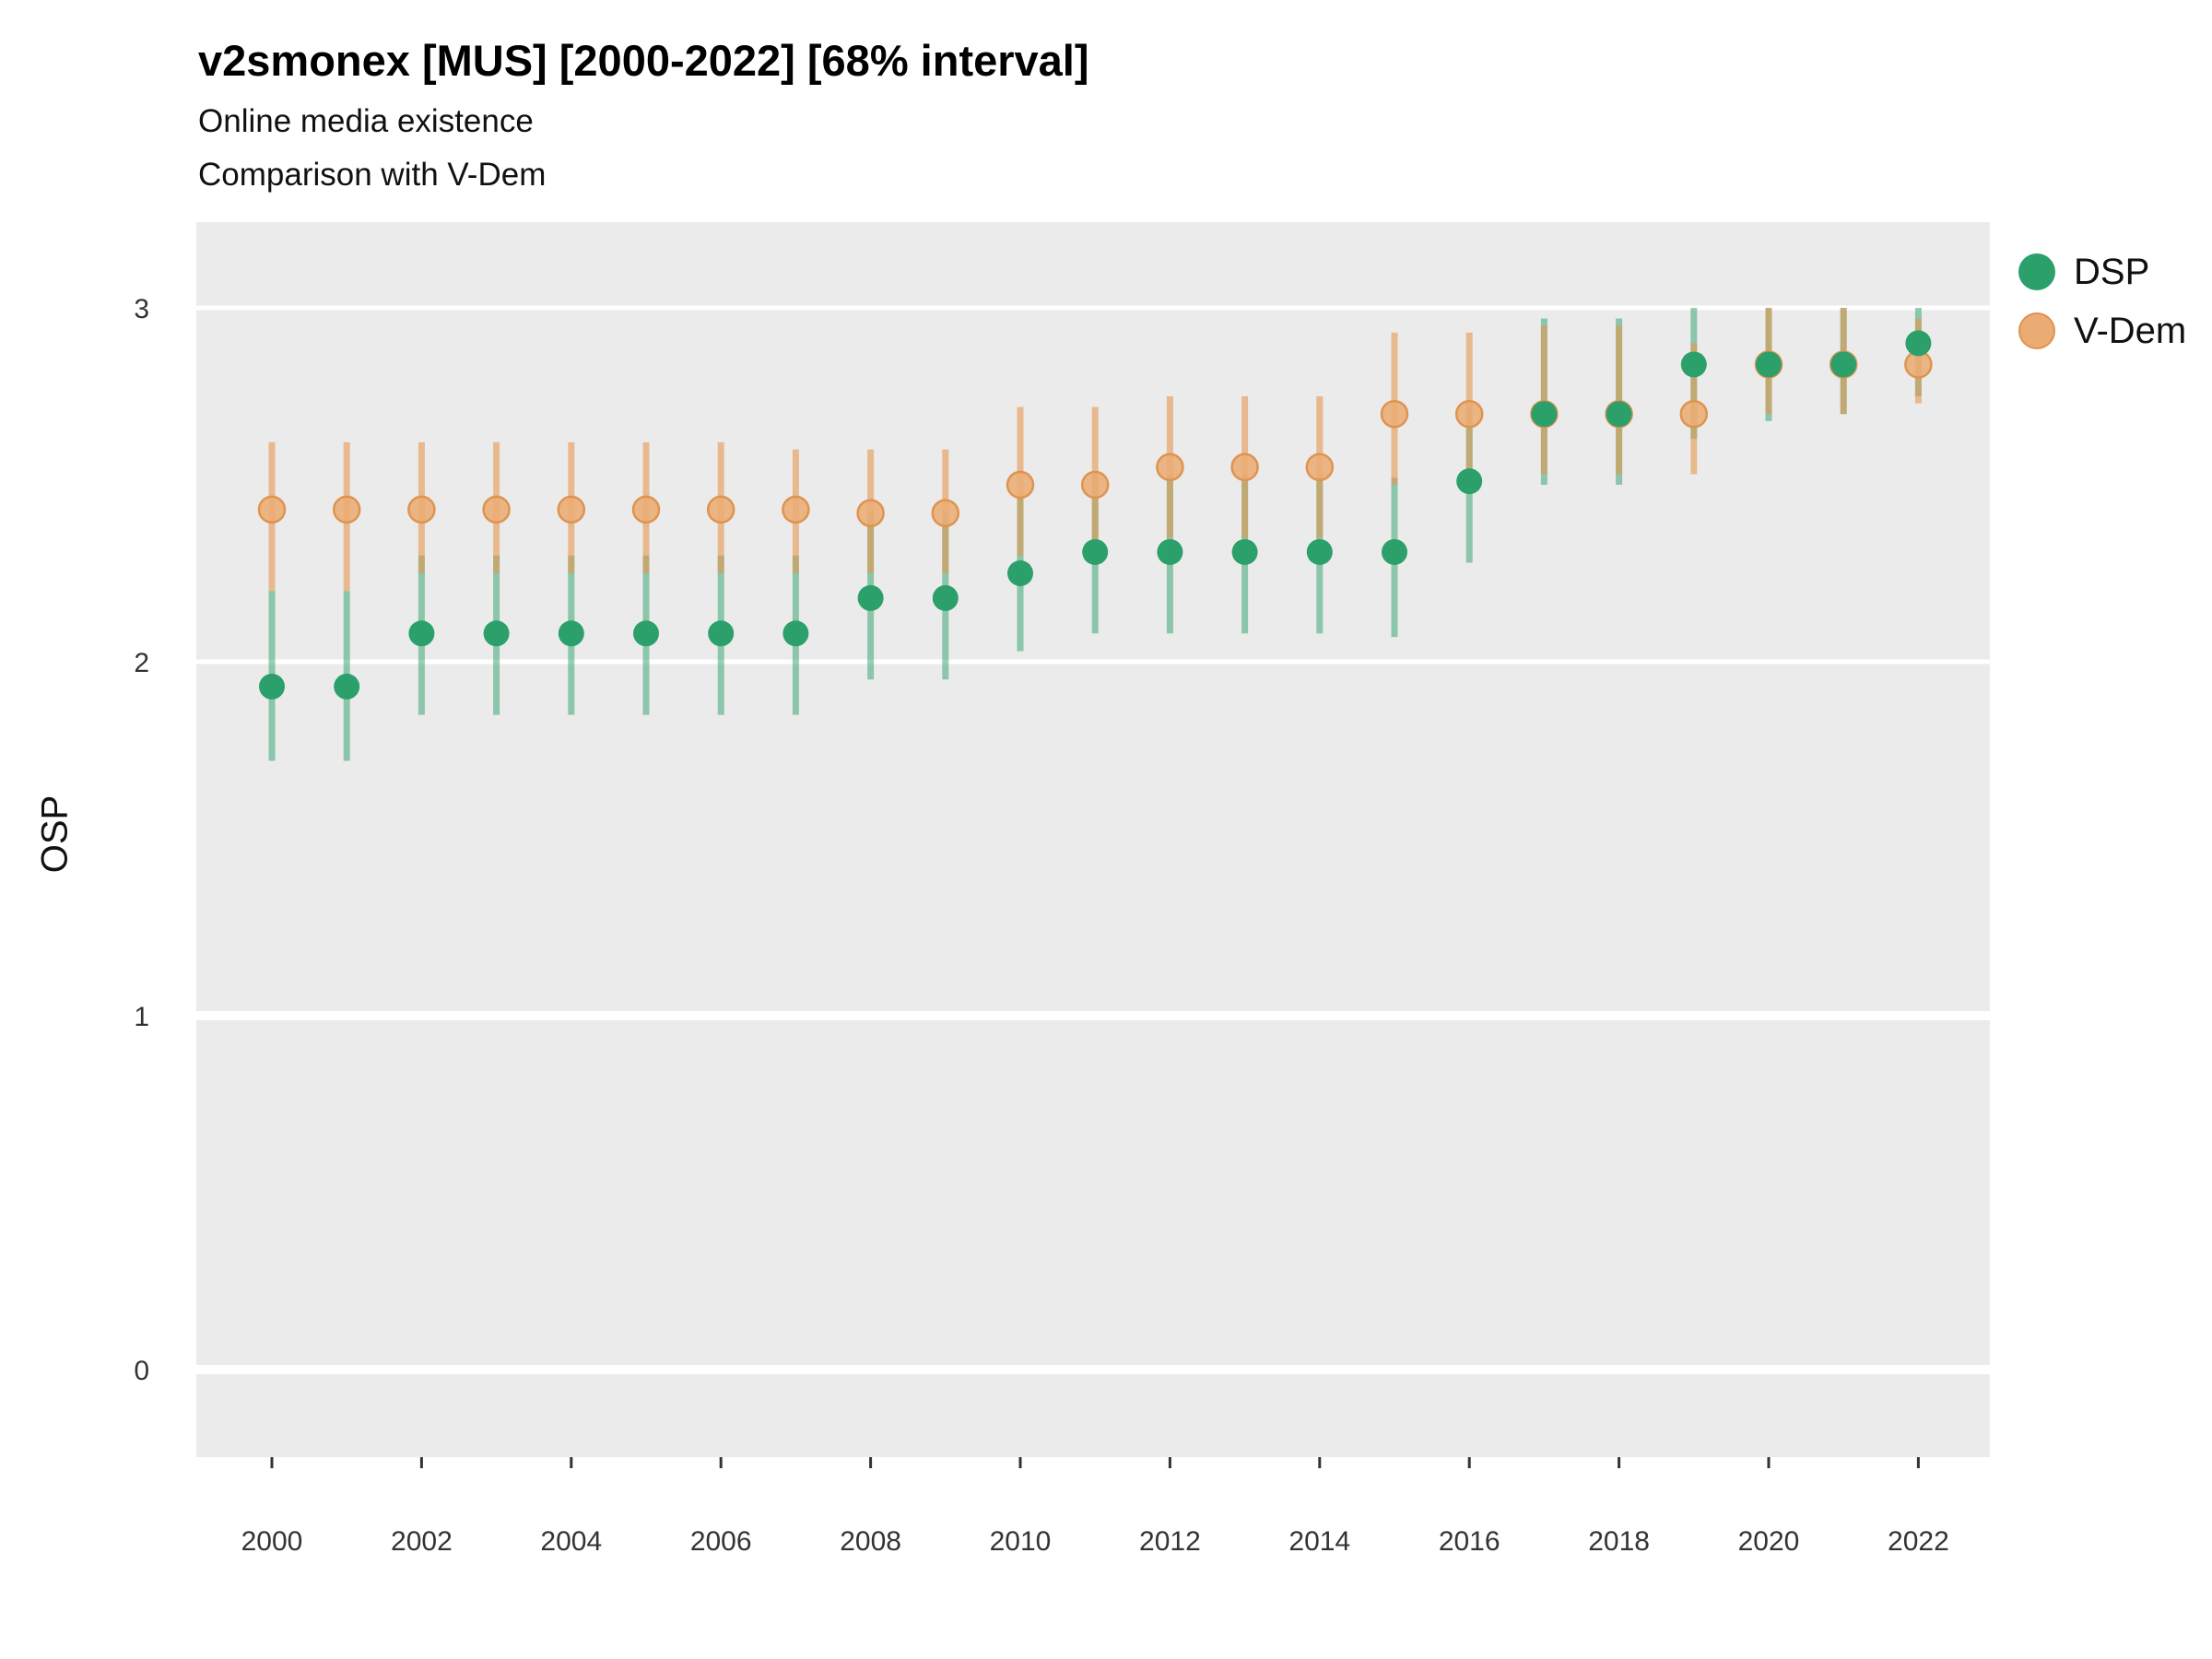 The image size is (2212, 1659). Describe the element at coordinates (870, 513) in the screenshot. I see `vdem-point-2008` at that location.